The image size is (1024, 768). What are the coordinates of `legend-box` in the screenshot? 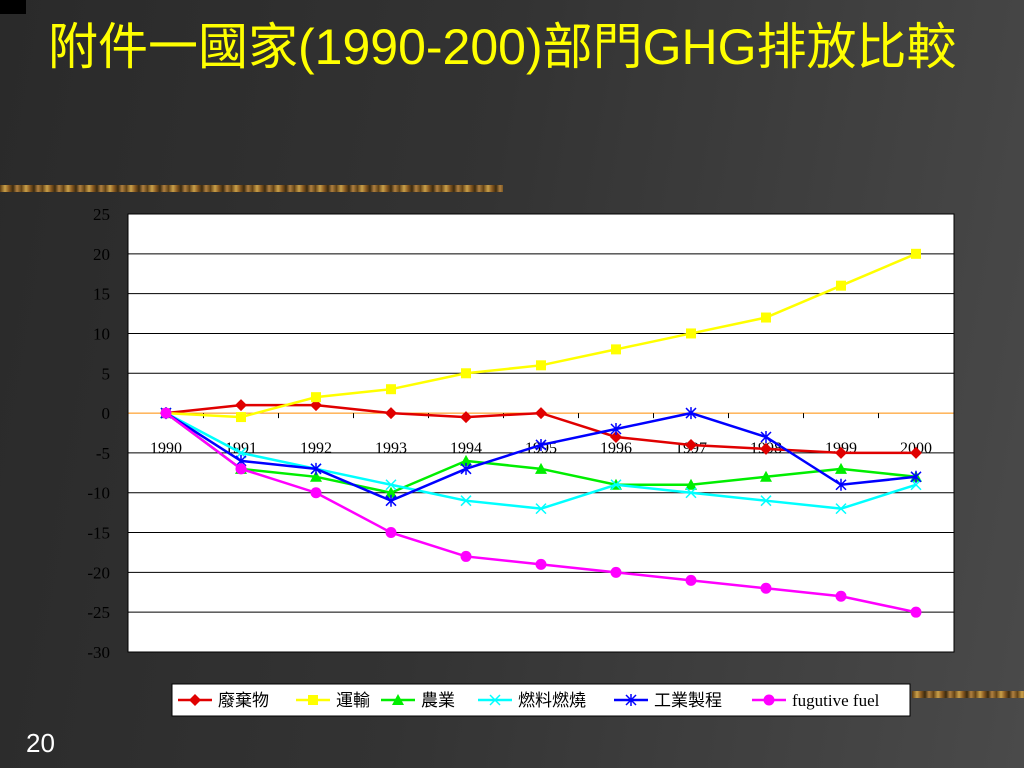 It's located at (541, 700).